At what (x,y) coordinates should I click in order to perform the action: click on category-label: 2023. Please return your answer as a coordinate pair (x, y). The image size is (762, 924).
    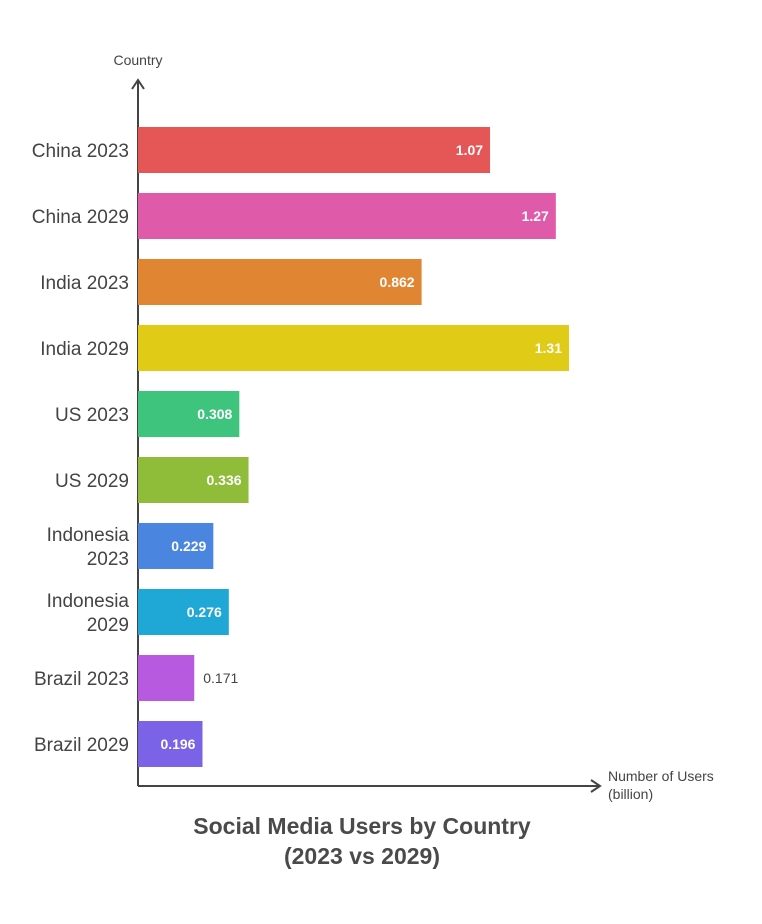
    Looking at the image, I should click on (108, 559).